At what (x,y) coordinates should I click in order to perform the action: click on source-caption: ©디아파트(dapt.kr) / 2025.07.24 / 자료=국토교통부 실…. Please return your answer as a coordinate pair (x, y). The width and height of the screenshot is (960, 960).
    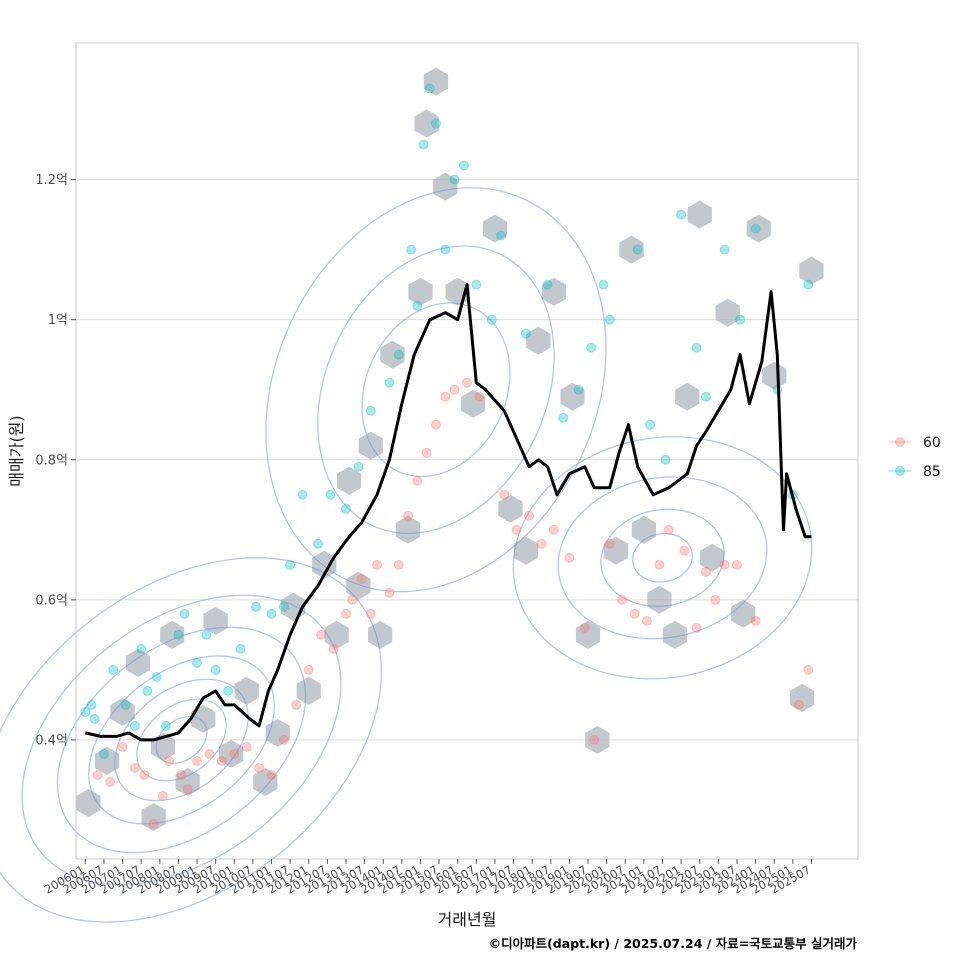
    Looking at the image, I should click on (673, 943).